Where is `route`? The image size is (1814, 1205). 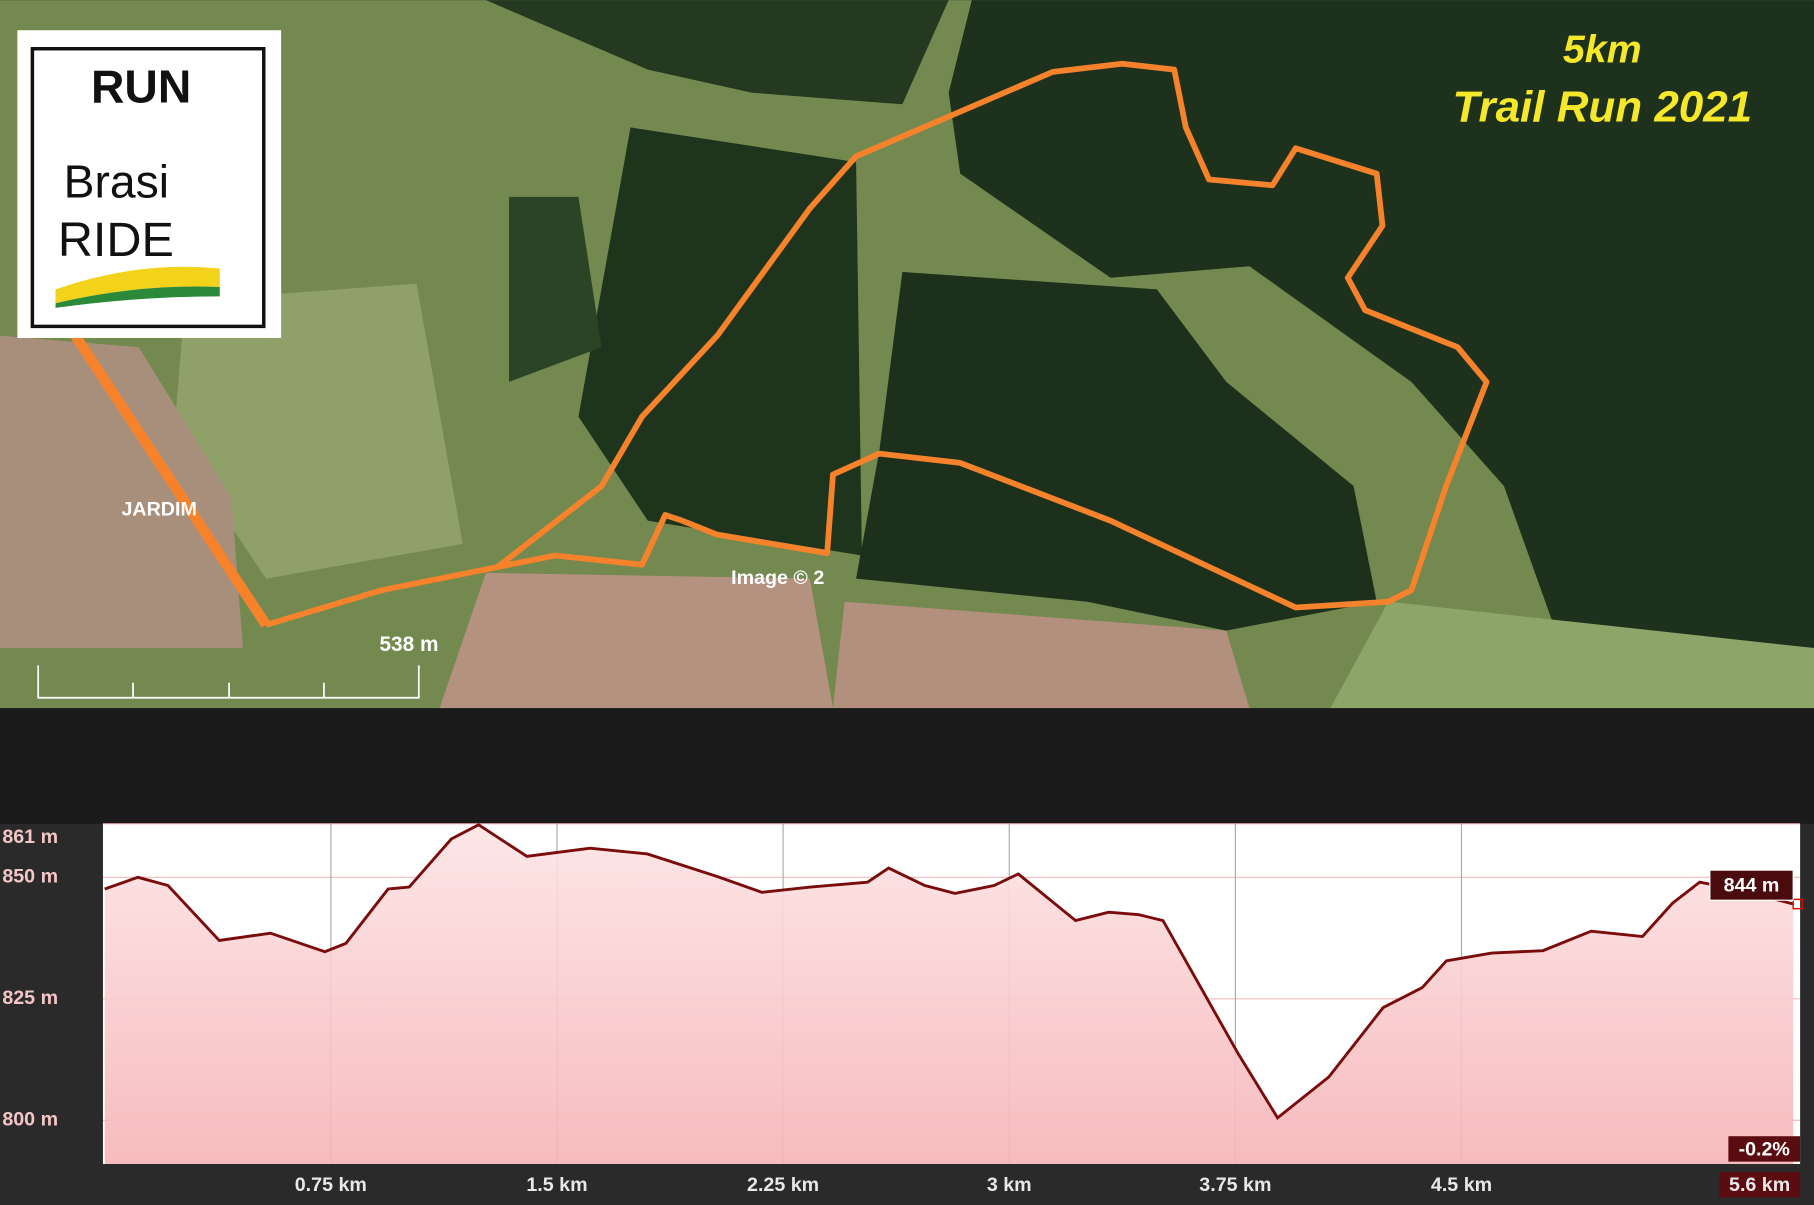
route is located at coordinates (170, 480).